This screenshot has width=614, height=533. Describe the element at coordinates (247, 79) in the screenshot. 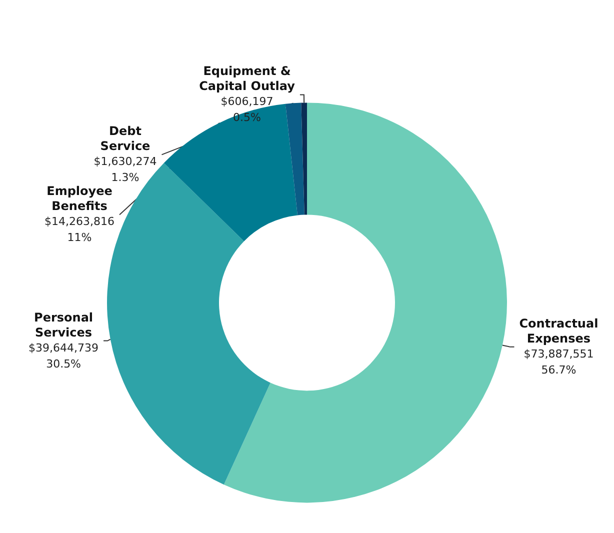

I see `slice-label: Equipment & Capital Outlay` at that location.